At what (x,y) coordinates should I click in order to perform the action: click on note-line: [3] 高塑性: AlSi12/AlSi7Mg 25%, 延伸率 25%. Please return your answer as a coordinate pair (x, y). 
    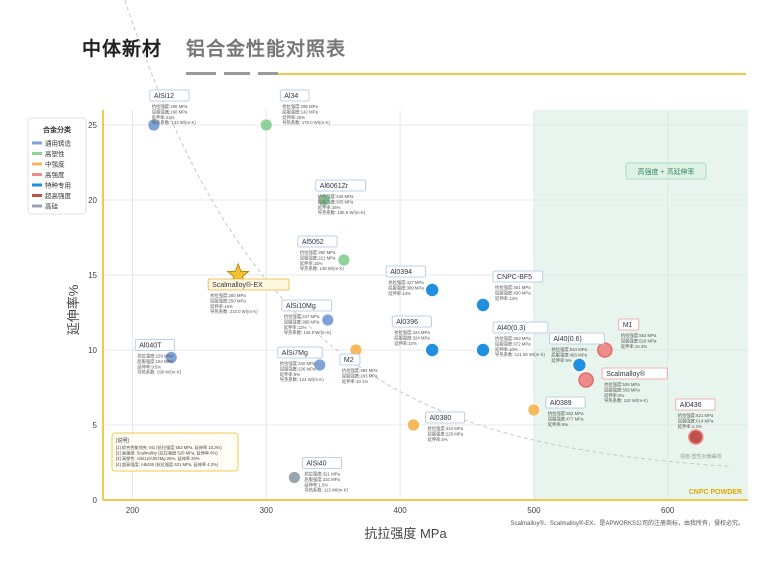
    Looking at the image, I should click on (158, 458).